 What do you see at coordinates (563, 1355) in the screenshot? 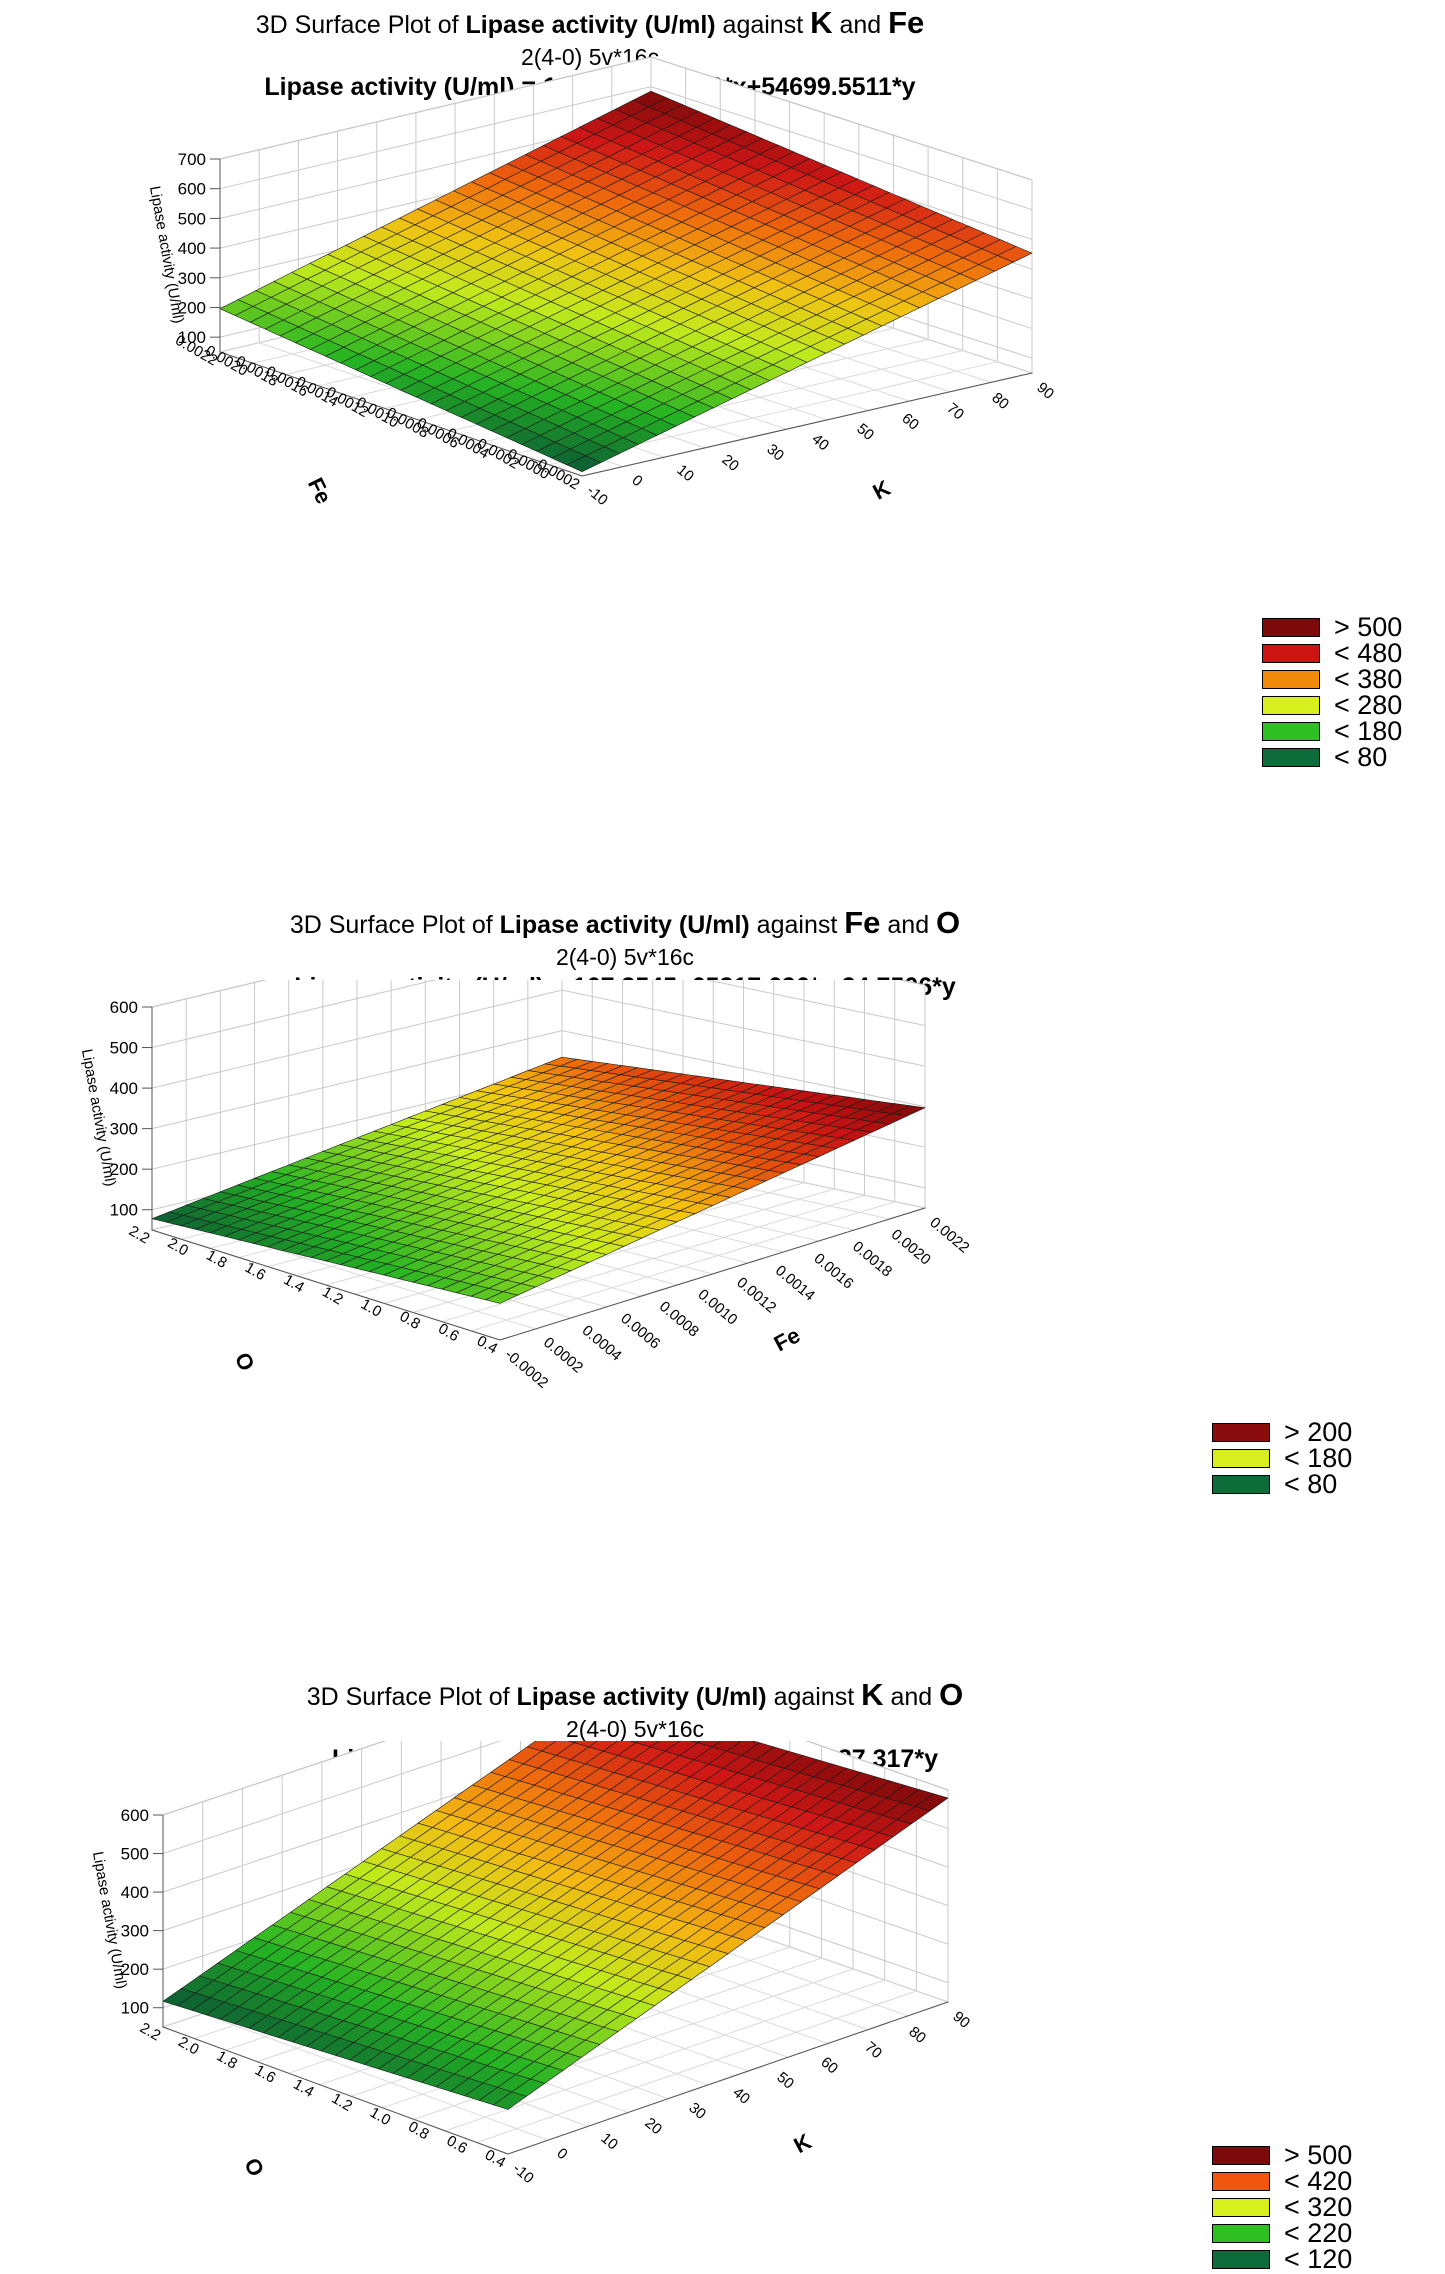
I see `x-tick-label: 0.0002` at bounding box center [563, 1355].